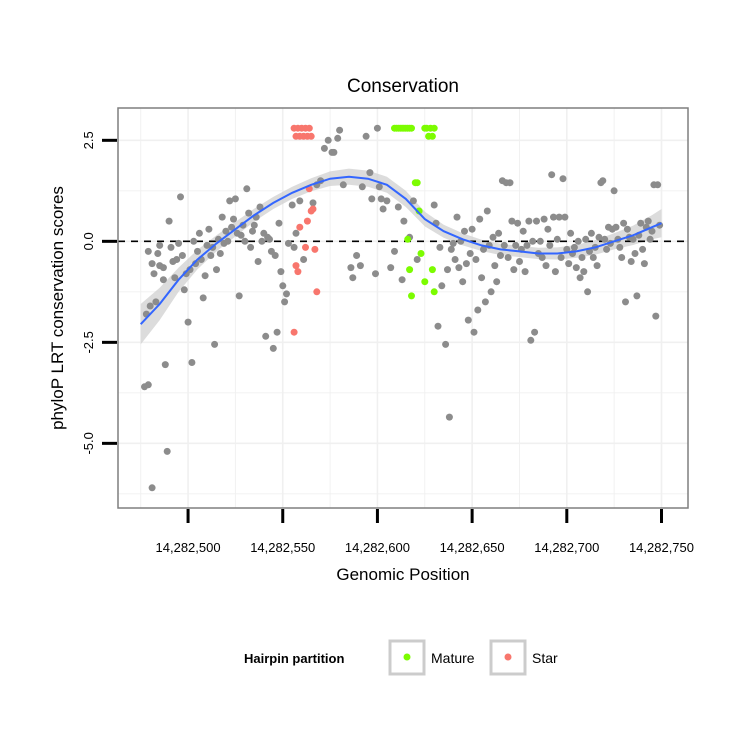  I want to click on x-tick-label: 14,282,650, so click(472, 547).